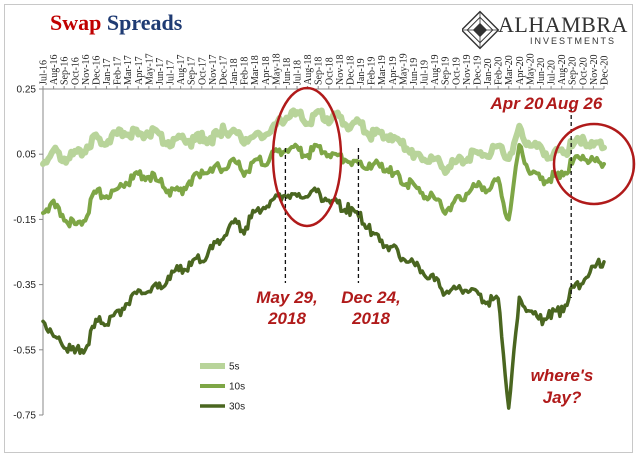 The height and width of the screenshot is (461, 641). I want to click on annotation-line: Jay?, so click(562, 397).